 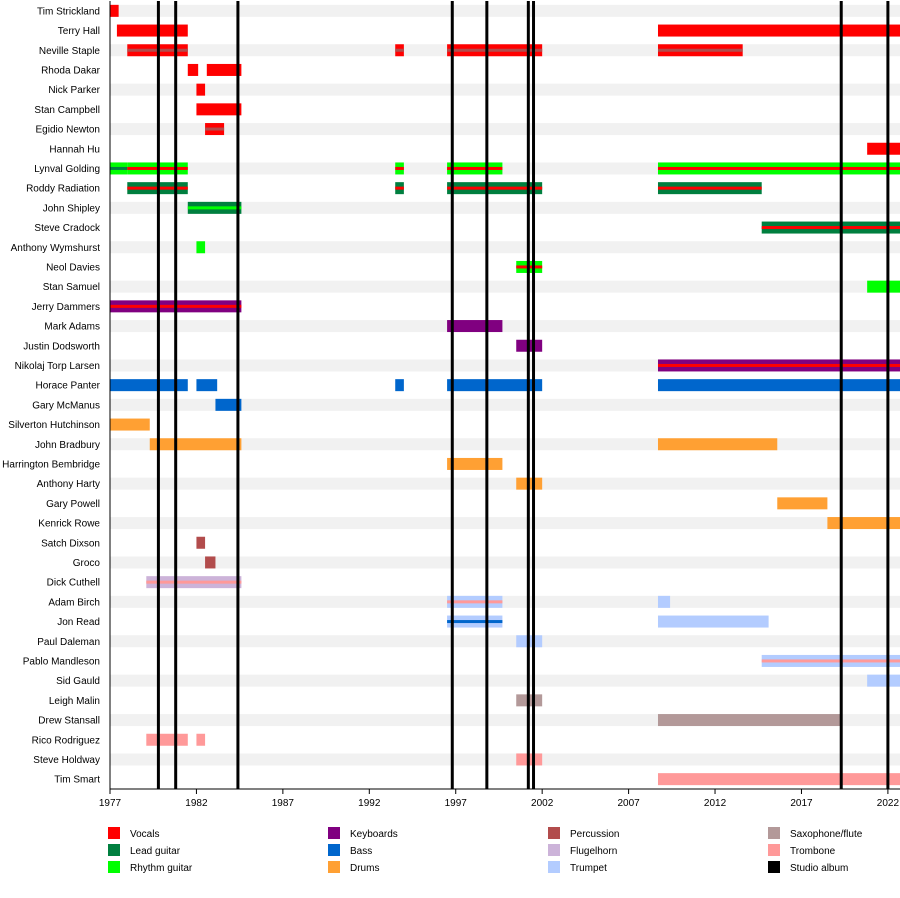 I want to click on member-name-steve-holdway: Steve Holdway, so click(x=66, y=760).